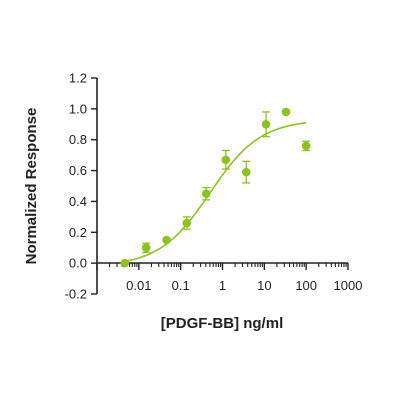 The height and width of the screenshot is (400, 400). What do you see at coordinates (78, 139) in the screenshot?
I see `y-tick-label: 0.8` at bounding box center [78, 139].